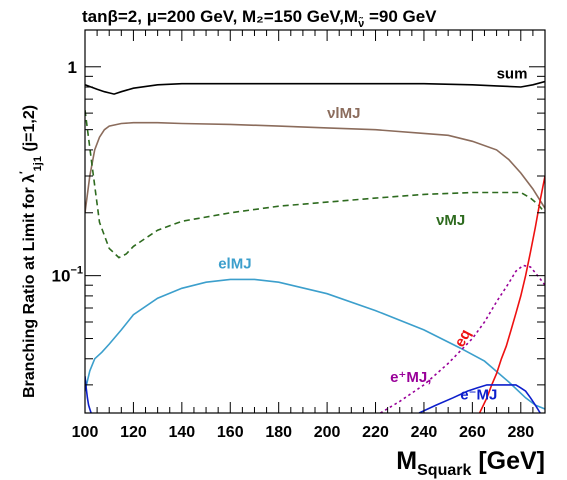  What do you see at coordinates (450, 220) in the screenshot?
I see `series-label-2: νMJ` at bounding box center [450, 220].